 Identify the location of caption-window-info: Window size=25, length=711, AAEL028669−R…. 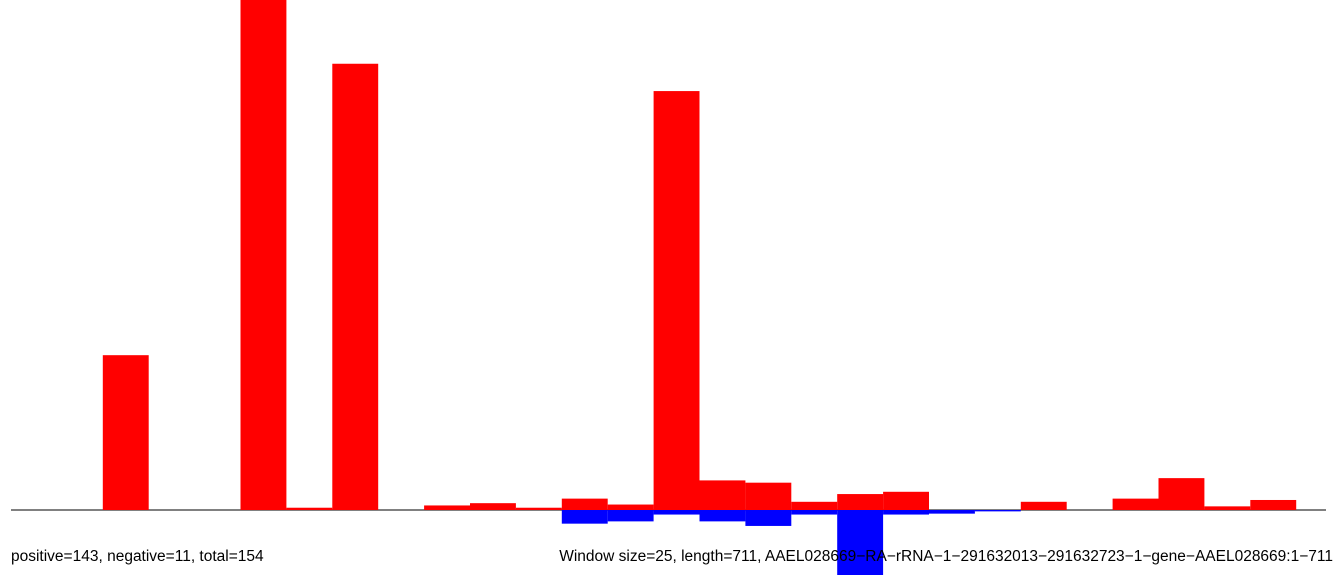
(946, 556).